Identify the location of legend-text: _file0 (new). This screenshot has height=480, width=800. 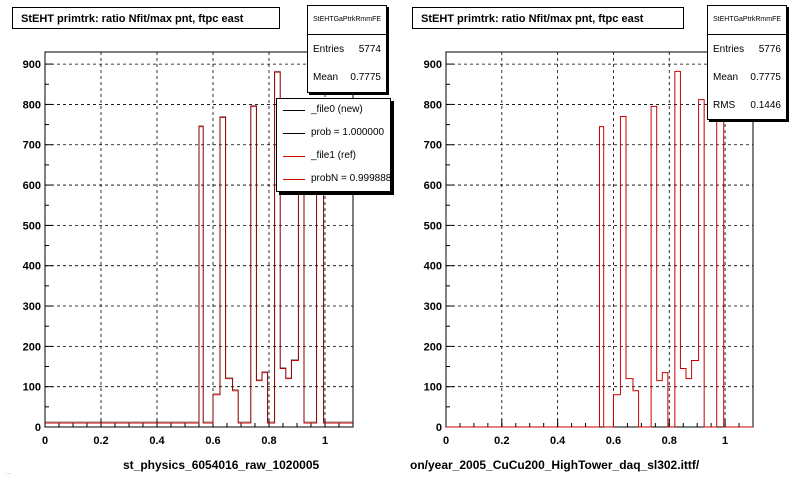
(337, 109).